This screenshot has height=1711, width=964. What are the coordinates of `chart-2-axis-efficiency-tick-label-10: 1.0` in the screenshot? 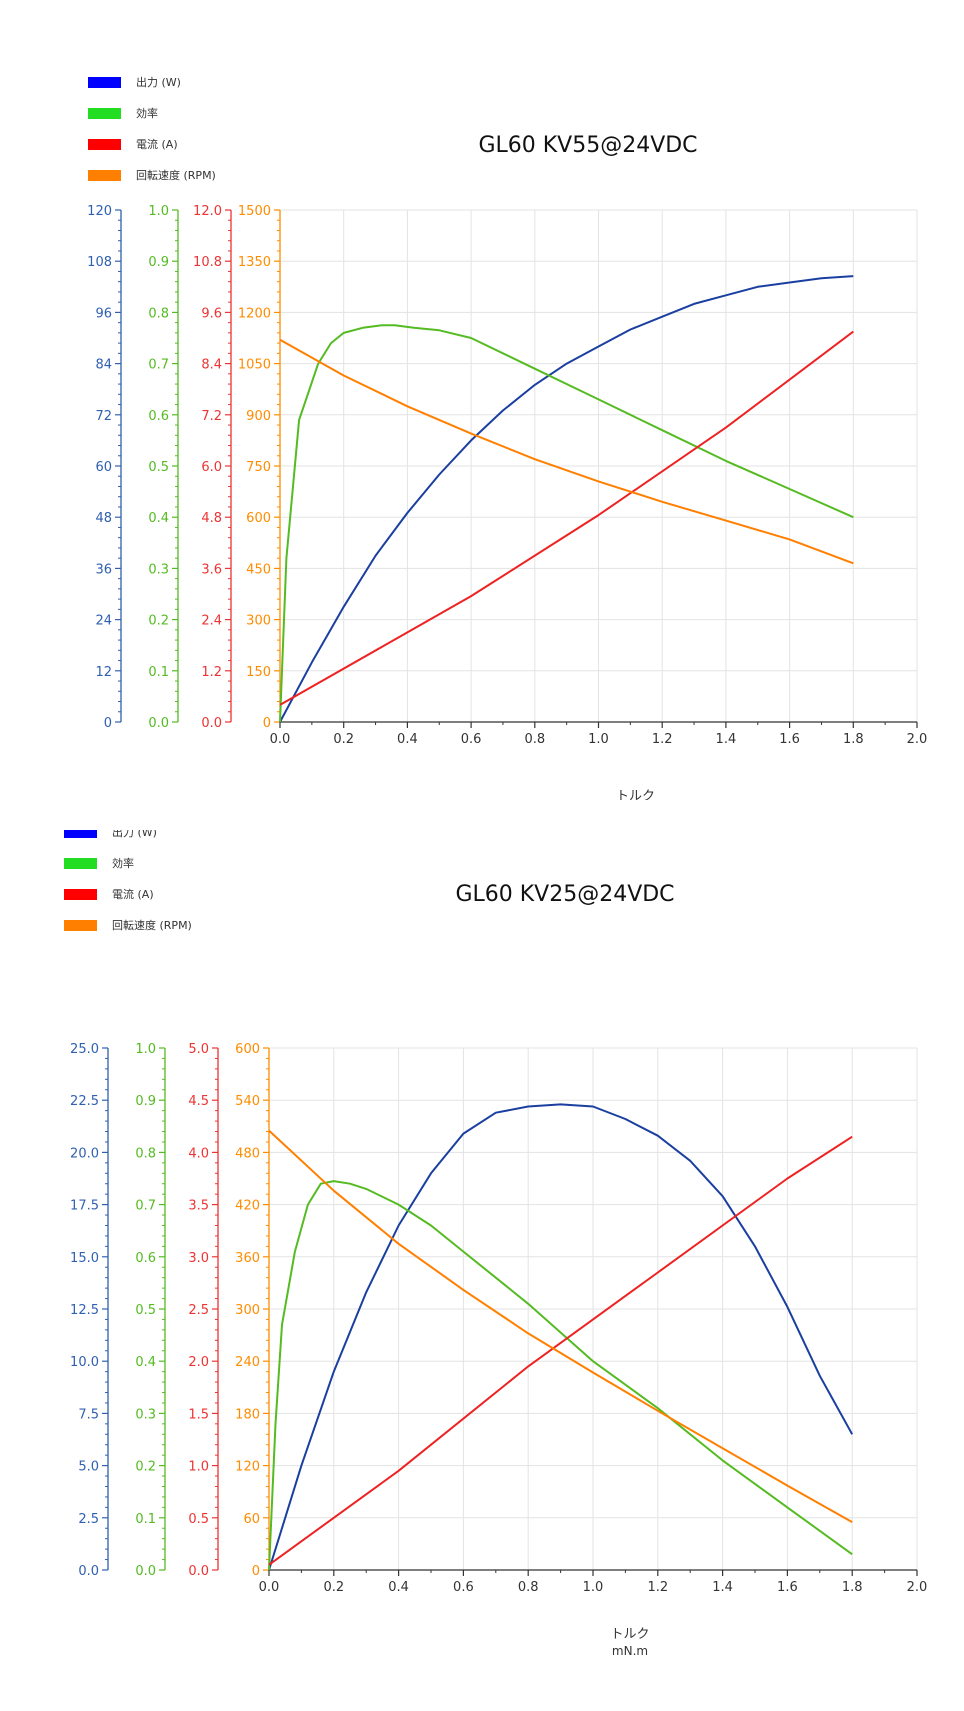 It's located at (145, 1049).